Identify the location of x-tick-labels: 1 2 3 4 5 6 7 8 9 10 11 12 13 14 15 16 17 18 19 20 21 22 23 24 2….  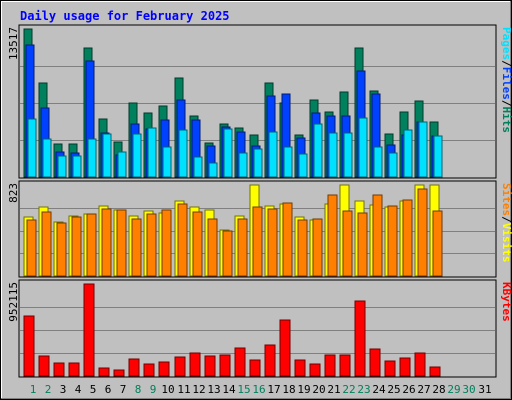
(261, 389).